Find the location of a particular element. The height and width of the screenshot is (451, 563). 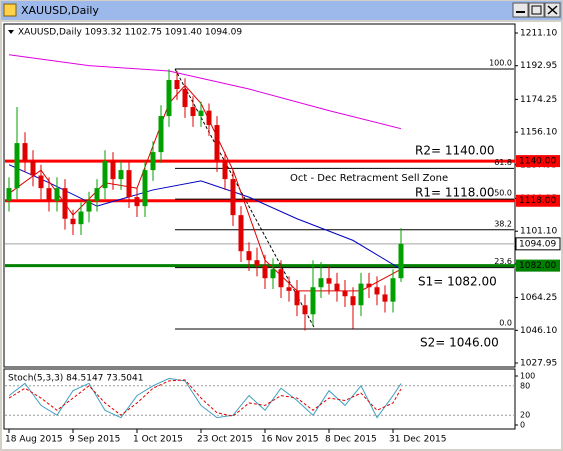

window-title: XAUUSD,Daily is located at coordinates (60, 10).